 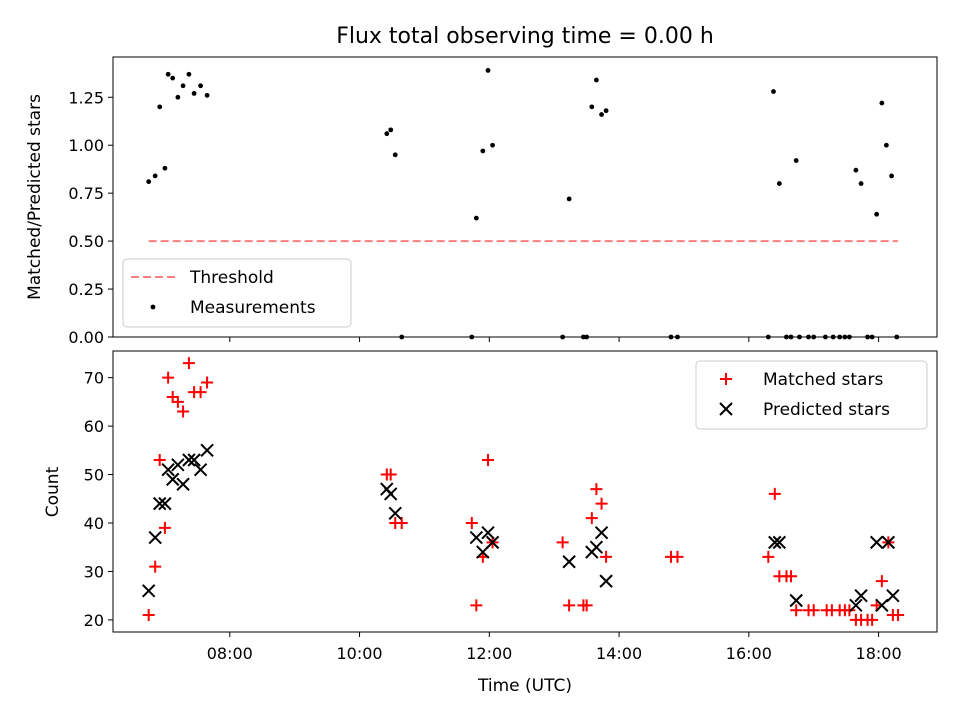 What do you see at coordinates (86, 337) in the screenshot?
I see `top-y-tick-label: 0.00` at bounding box center [86, 337].